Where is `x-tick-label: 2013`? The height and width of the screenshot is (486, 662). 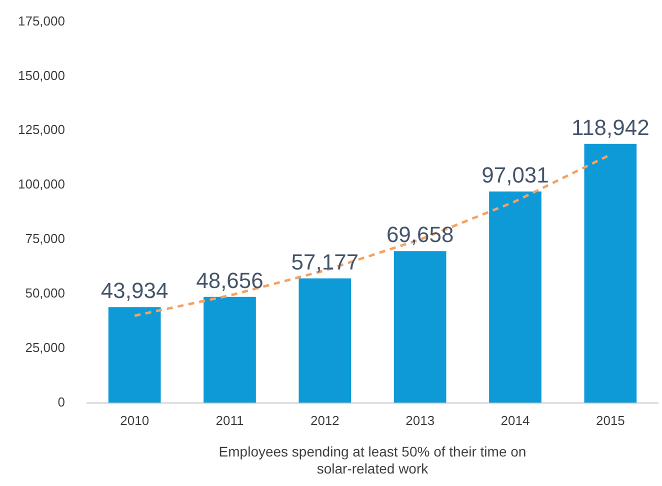
x-tick-label: 2013 is located at coordinates (420, 420).